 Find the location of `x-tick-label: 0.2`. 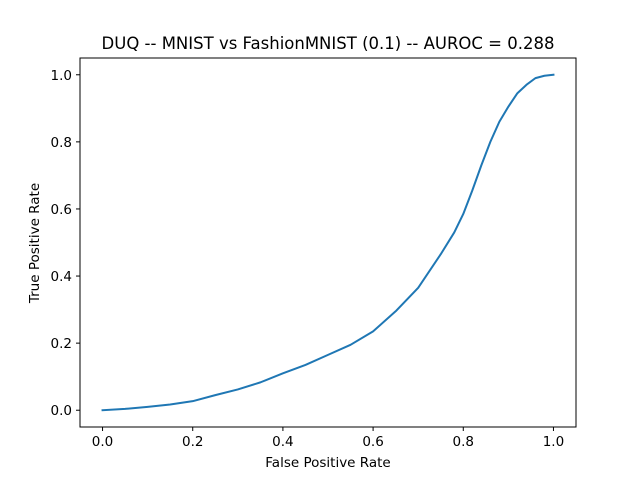

x-tick-label: 0.2 is located at coordinates (192, 442).